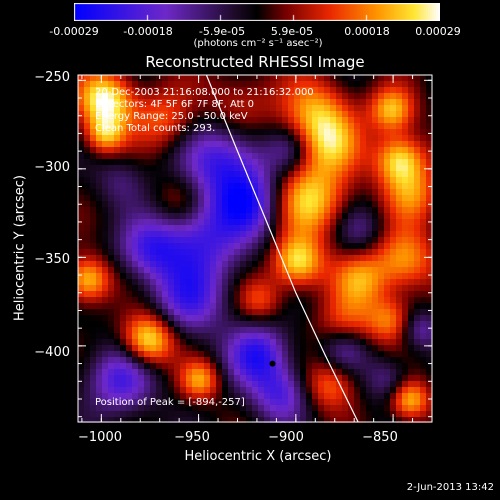 Image resolution: width=500 pixels, height=500 pixels. What do you see at coordinates (175, 104) in the screenshot?
I see `info-line-detectors: Detectors: 4F 5F 6F 7F 8F, Att 0` at bounding box center [175, 104].